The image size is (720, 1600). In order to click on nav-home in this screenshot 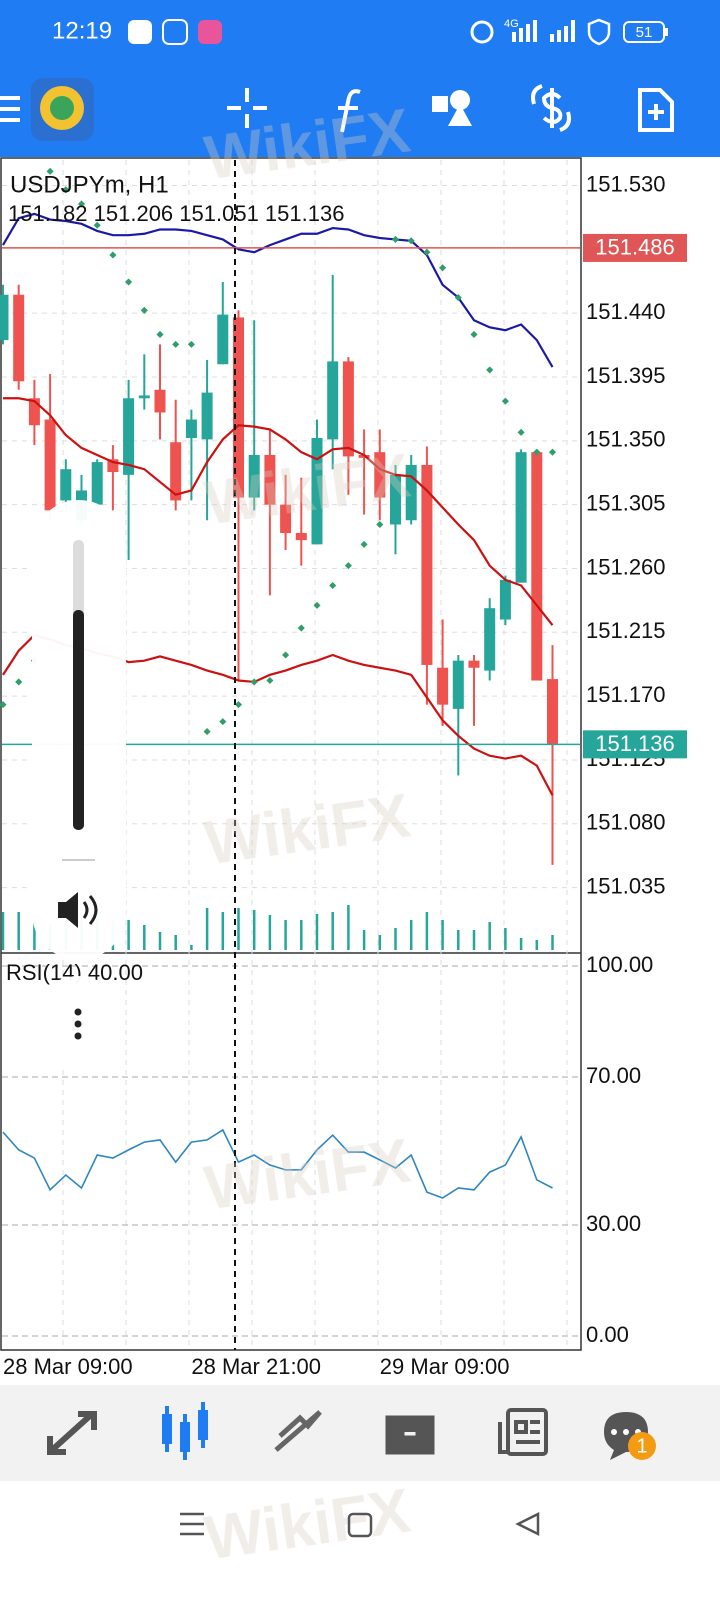, I will do `click(360, 1525)`.